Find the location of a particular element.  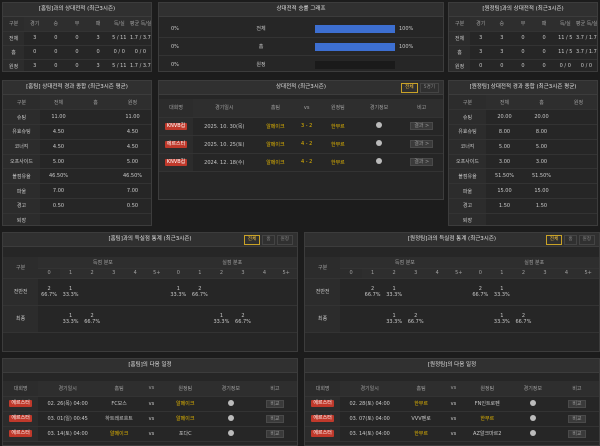

cell: 8.00 is located at coordinates (504, 132).